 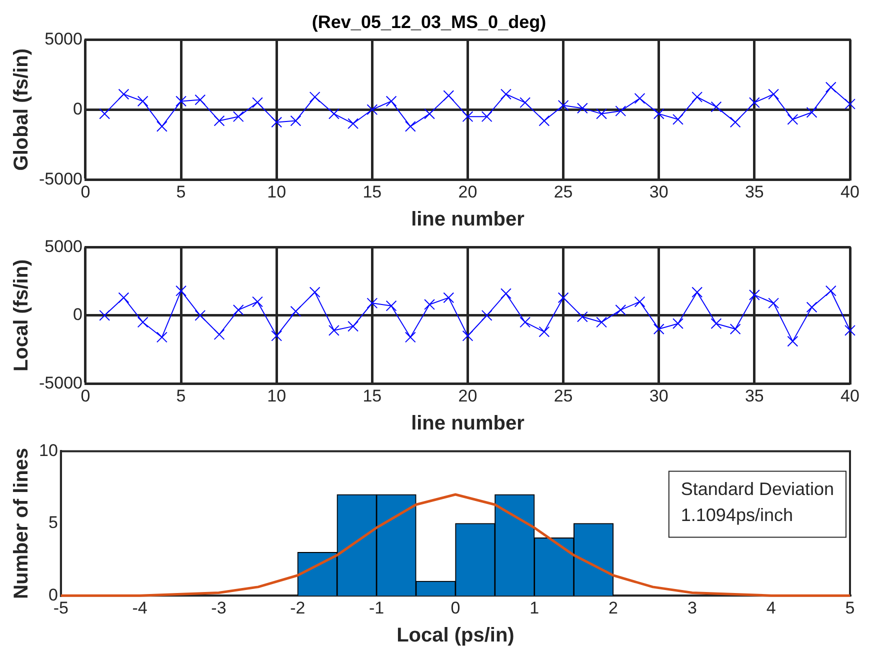 What do you see at coordinates (298, 608) in the screenshot?
I see `x-tick-label: -2` at bounding box center [298, 608].